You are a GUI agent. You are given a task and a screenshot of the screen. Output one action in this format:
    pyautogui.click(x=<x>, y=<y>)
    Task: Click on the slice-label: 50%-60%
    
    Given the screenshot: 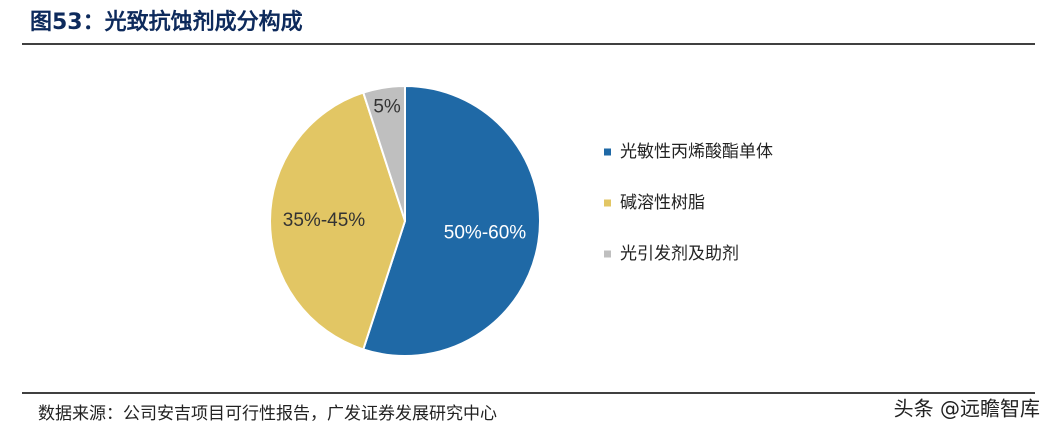 What is the action you would take?
    pyautogui.click(x=485, y=233)
    